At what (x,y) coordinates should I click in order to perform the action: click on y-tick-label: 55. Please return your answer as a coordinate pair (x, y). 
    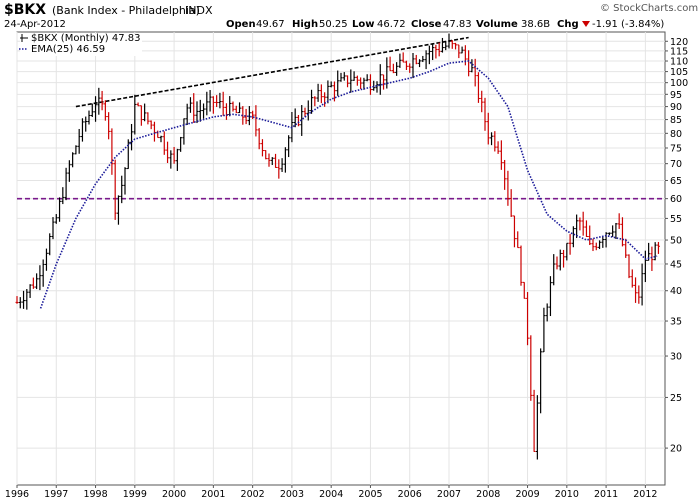
    Looking at the image, I should click on (676, 219).